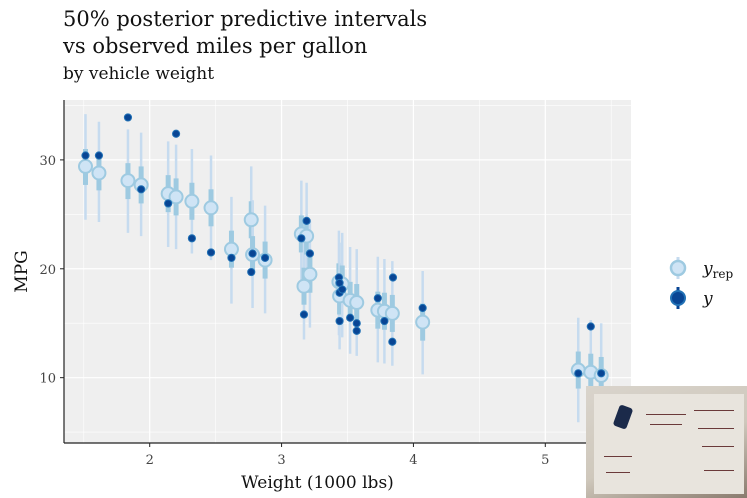 The height and width of the screenshot is (498, 747). I want to click on legend-yrep-swatch, so click(678, 268).